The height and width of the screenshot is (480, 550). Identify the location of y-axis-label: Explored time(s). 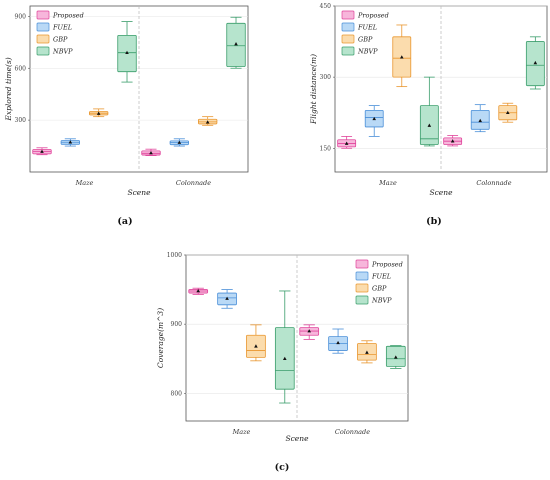
(8, 89).